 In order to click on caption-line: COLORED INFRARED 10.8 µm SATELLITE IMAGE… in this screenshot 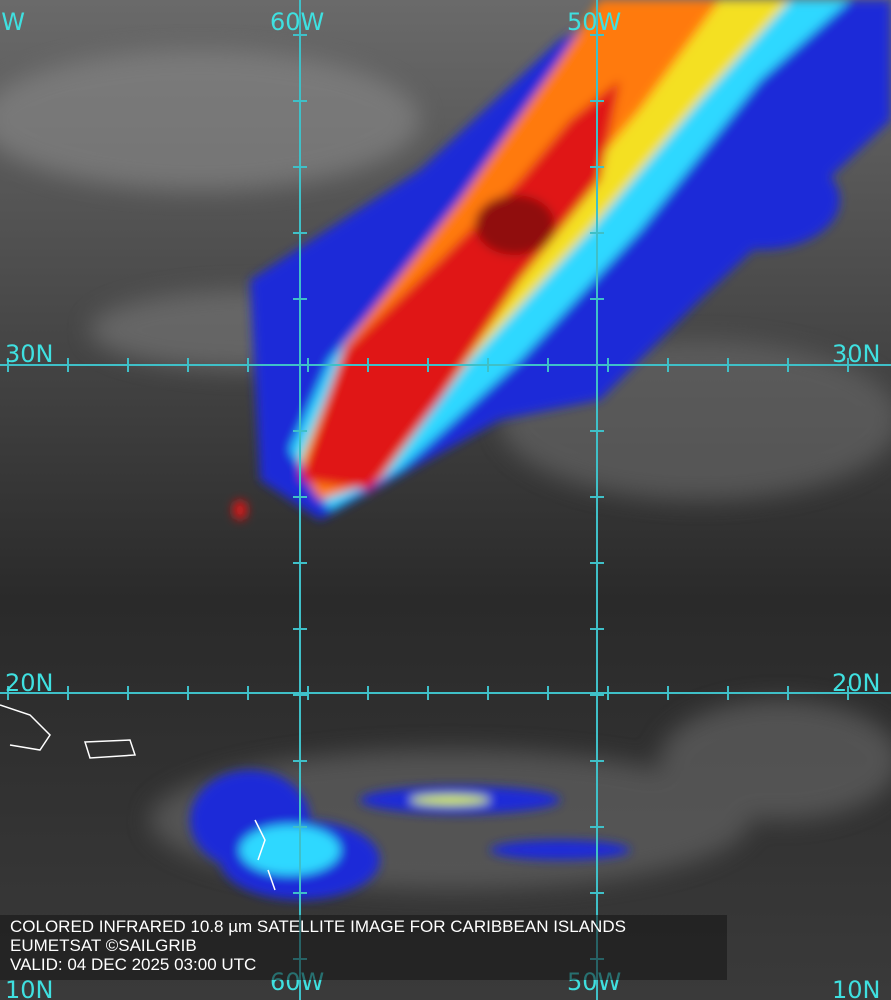, I will do `click(318, 926)`.